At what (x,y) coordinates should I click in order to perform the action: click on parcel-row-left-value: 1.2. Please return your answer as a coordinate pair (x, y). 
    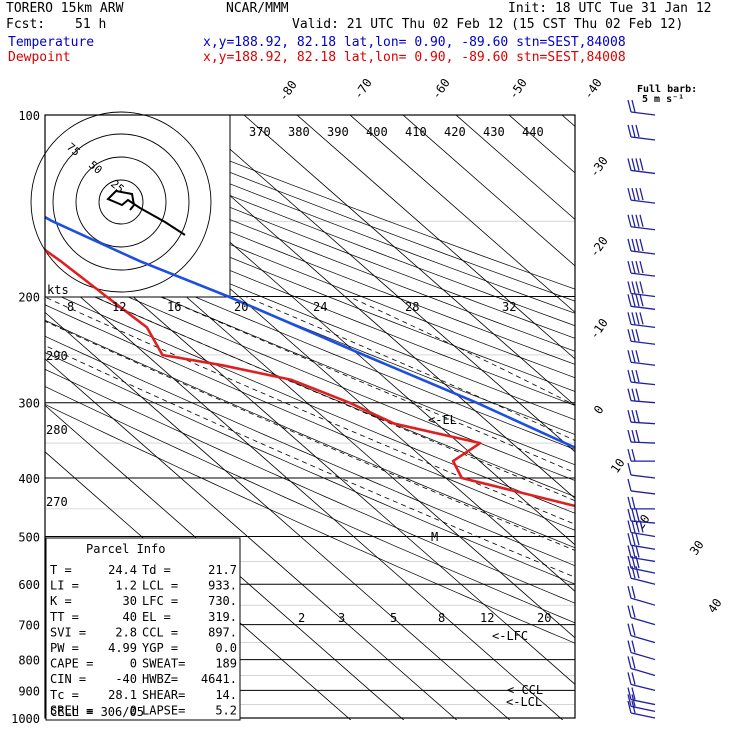
    Looking at the image, I should click on (126, 586).